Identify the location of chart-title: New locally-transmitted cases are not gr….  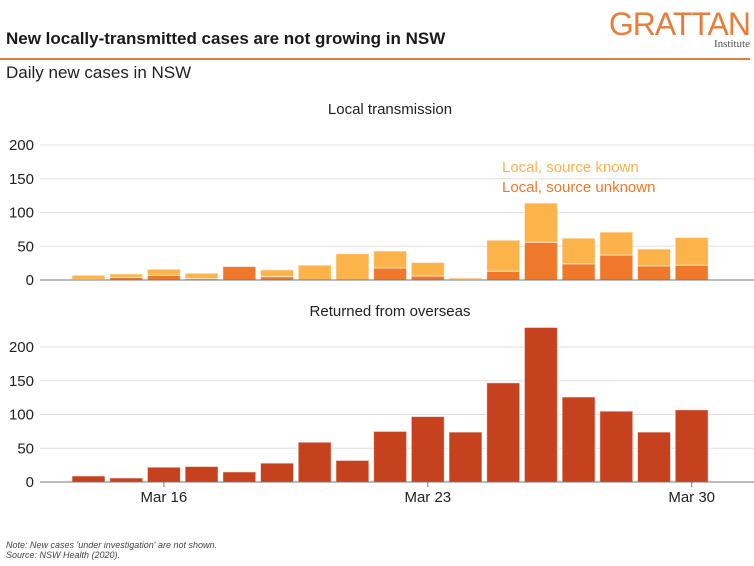
(226, 38).